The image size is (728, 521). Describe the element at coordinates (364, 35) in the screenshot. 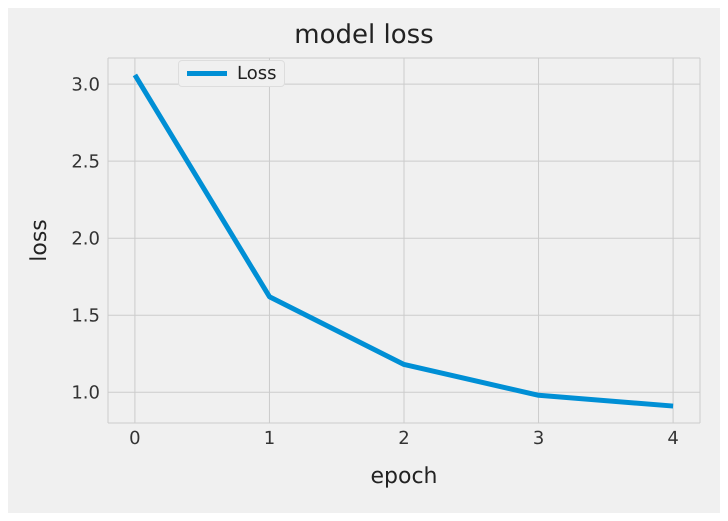

I see `chart-title: model loss` at that location.